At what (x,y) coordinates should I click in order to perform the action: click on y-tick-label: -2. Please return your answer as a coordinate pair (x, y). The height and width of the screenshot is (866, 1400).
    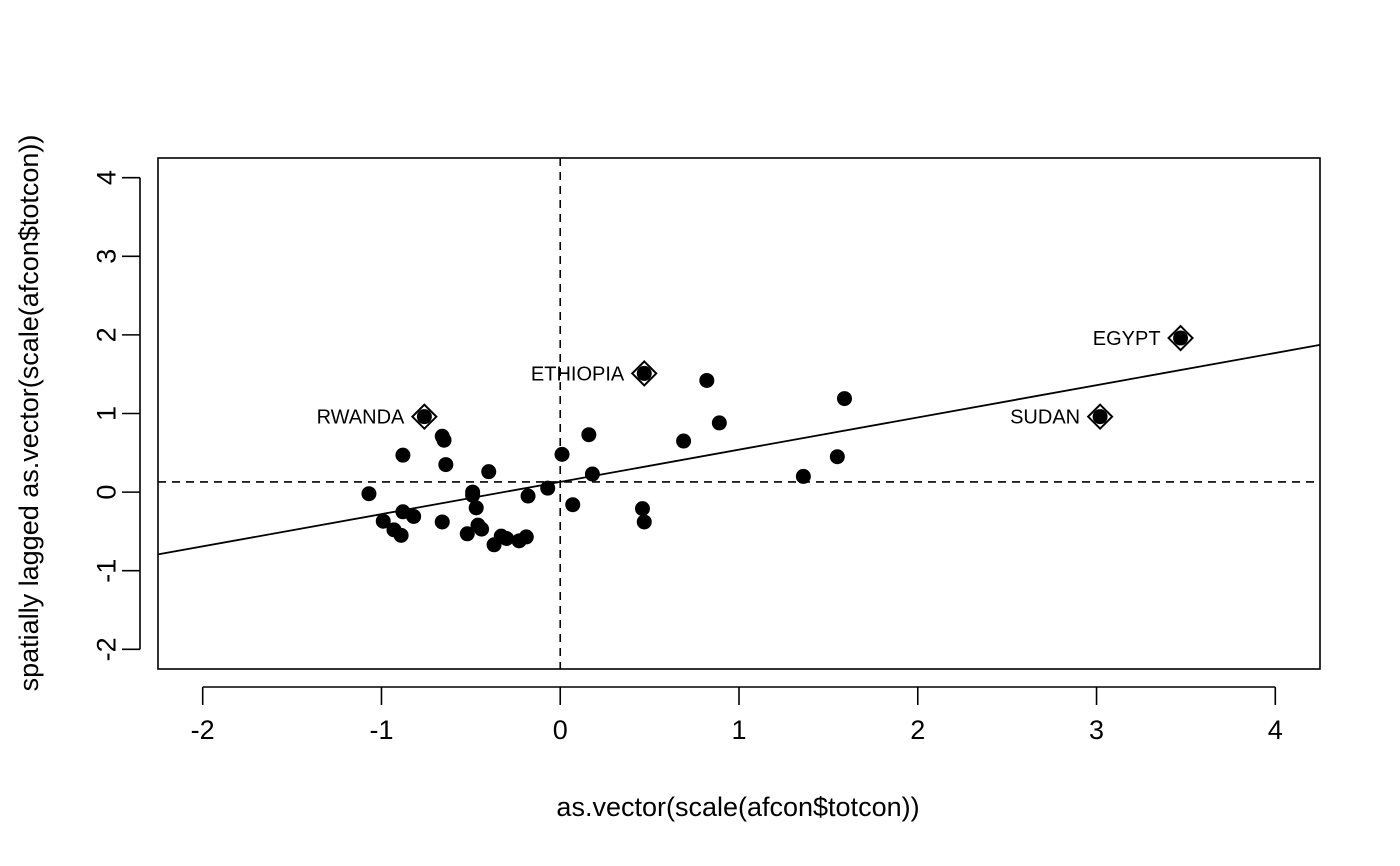
    Looking at the image, I should click on (106, 649).